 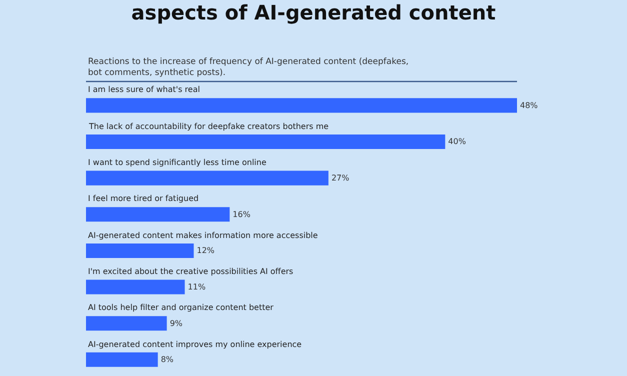 I want to click on data-label: 11%, so click(x=197, y=287).